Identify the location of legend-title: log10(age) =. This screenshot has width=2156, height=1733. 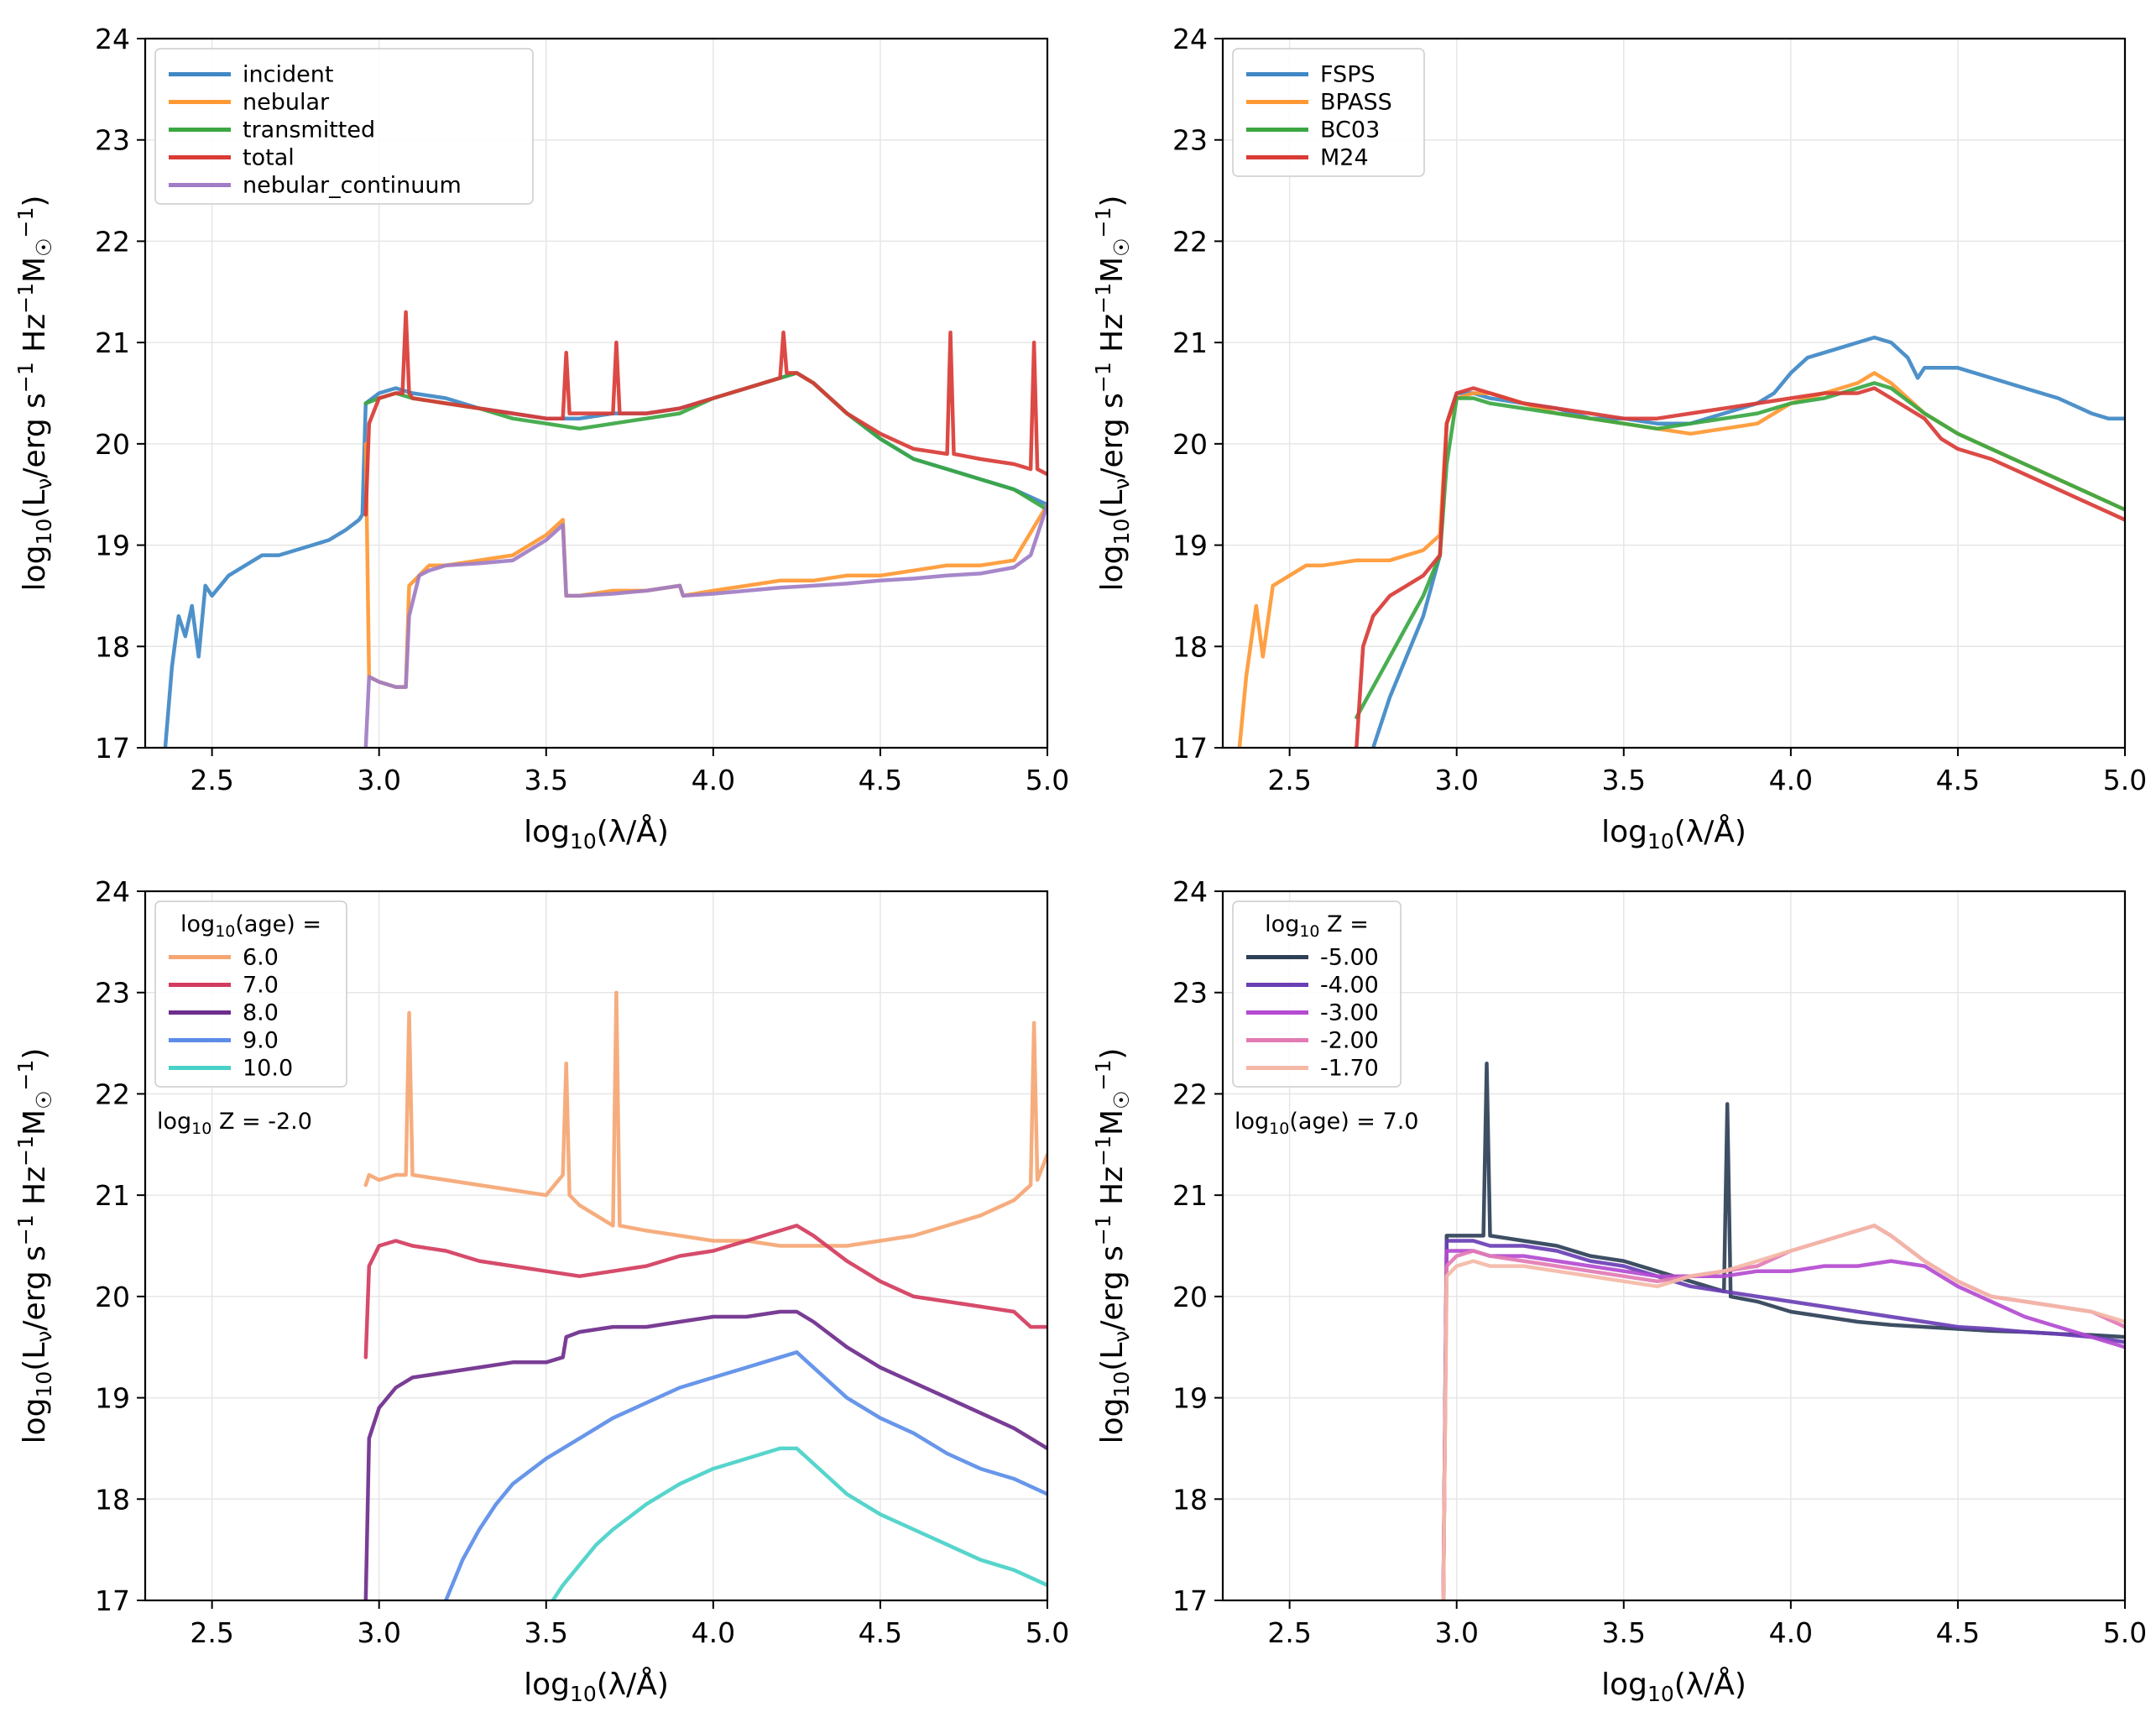
(250, 926).